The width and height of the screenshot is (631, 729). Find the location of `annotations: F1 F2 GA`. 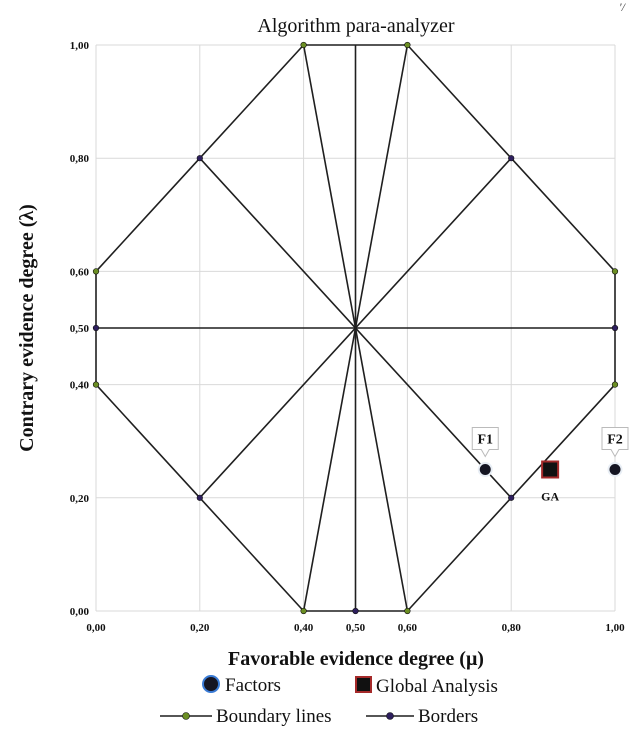

annotations: F1 F2 GA is located at coordinates (550, 465).